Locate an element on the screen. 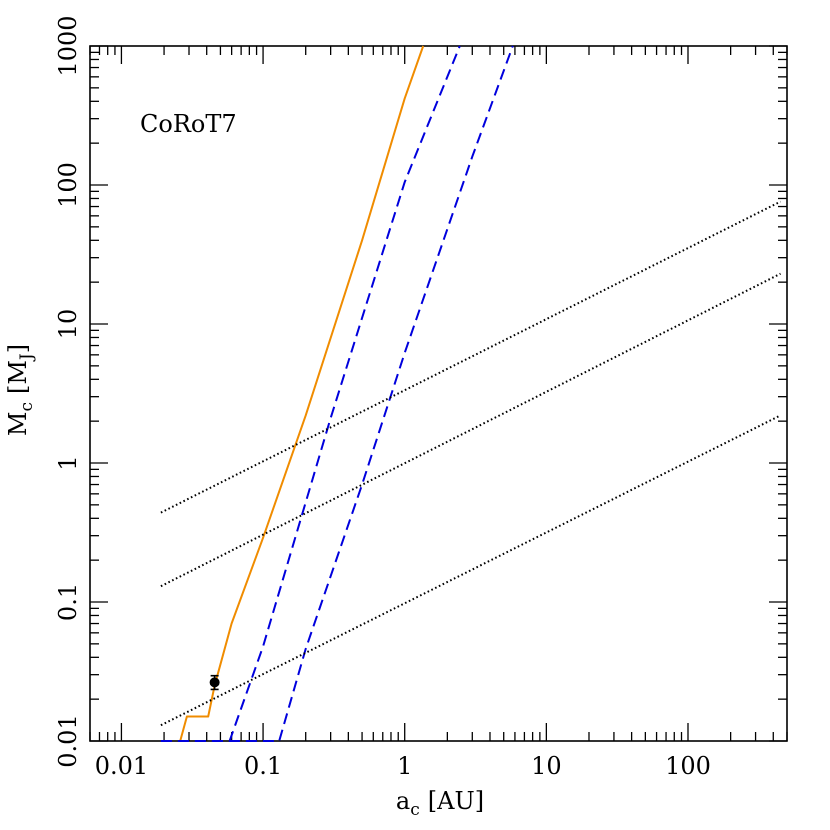  x-axis-label: ac [AU] is located at coordinates (440, 803).